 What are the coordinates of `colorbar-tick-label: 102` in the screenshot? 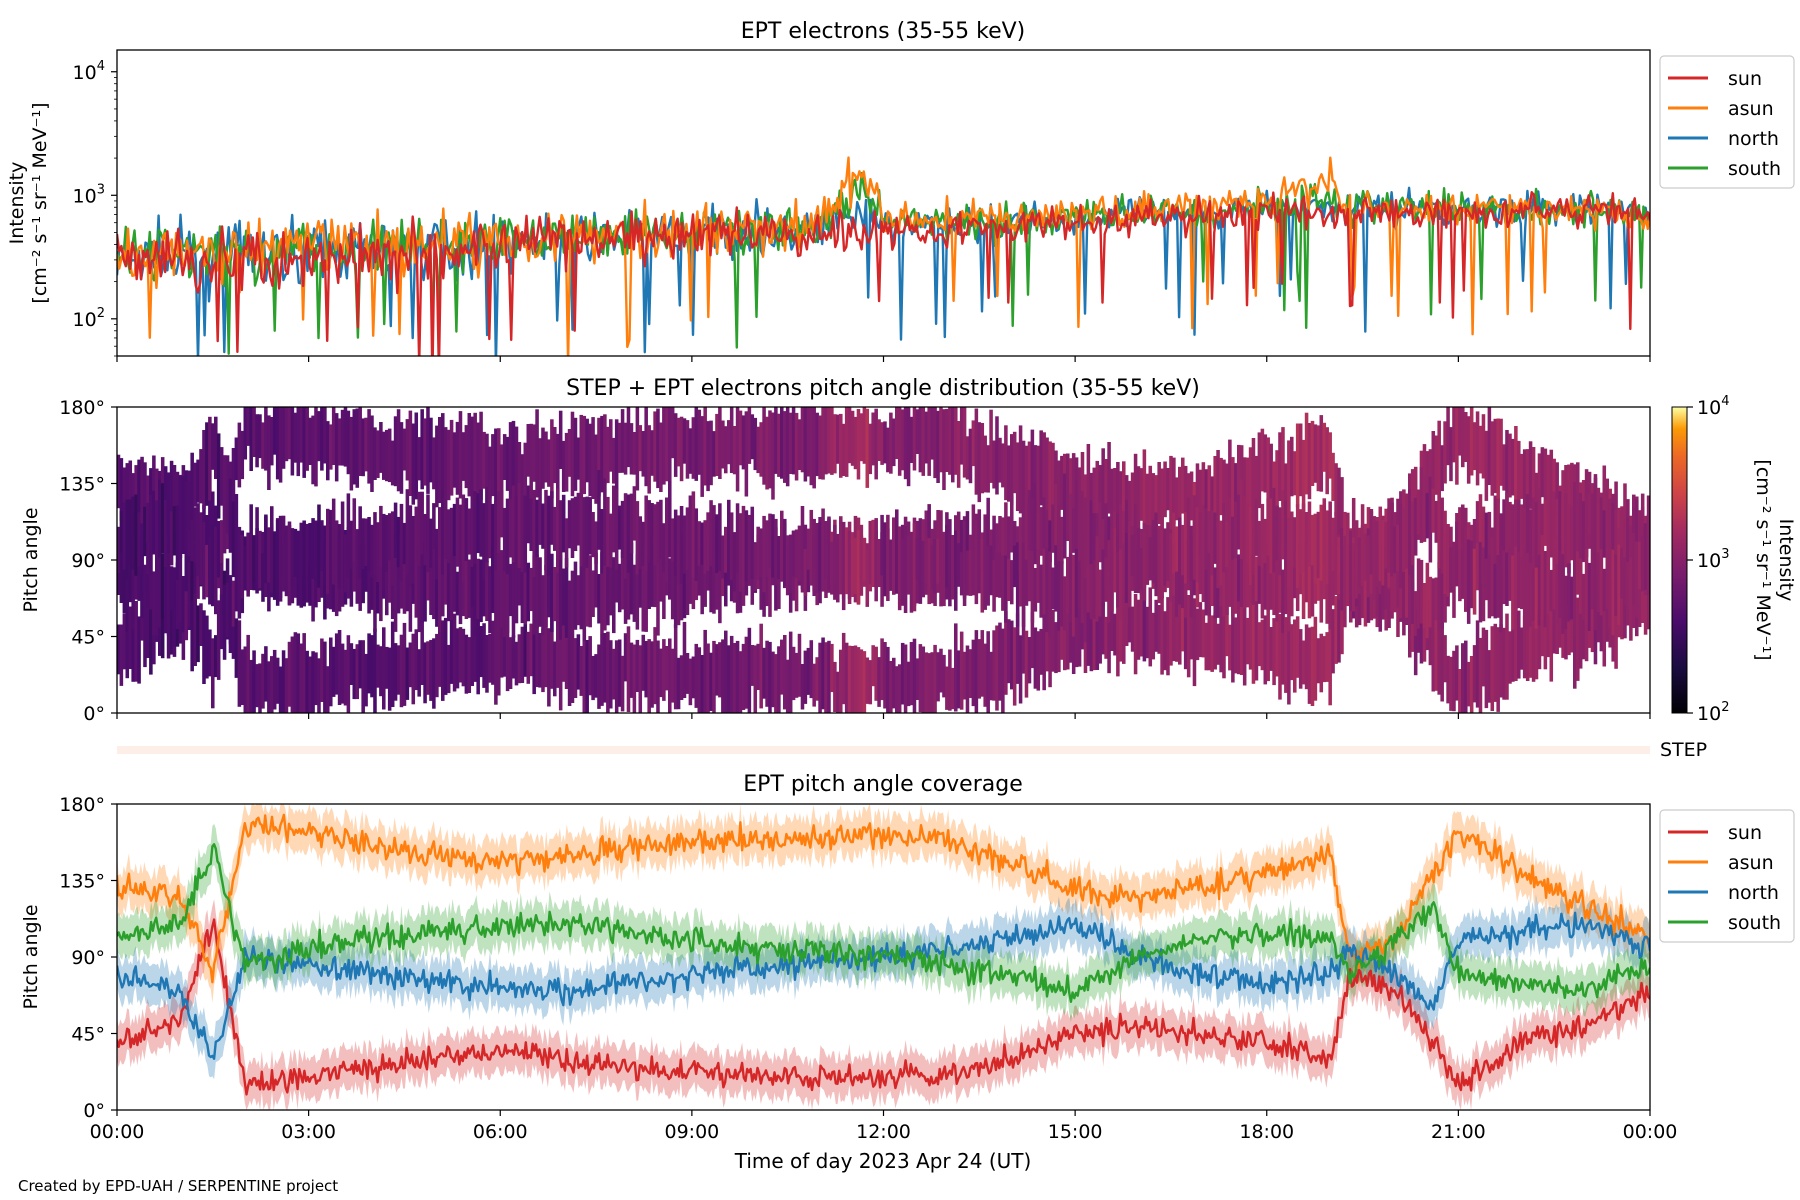 It's located at (1713, 712).